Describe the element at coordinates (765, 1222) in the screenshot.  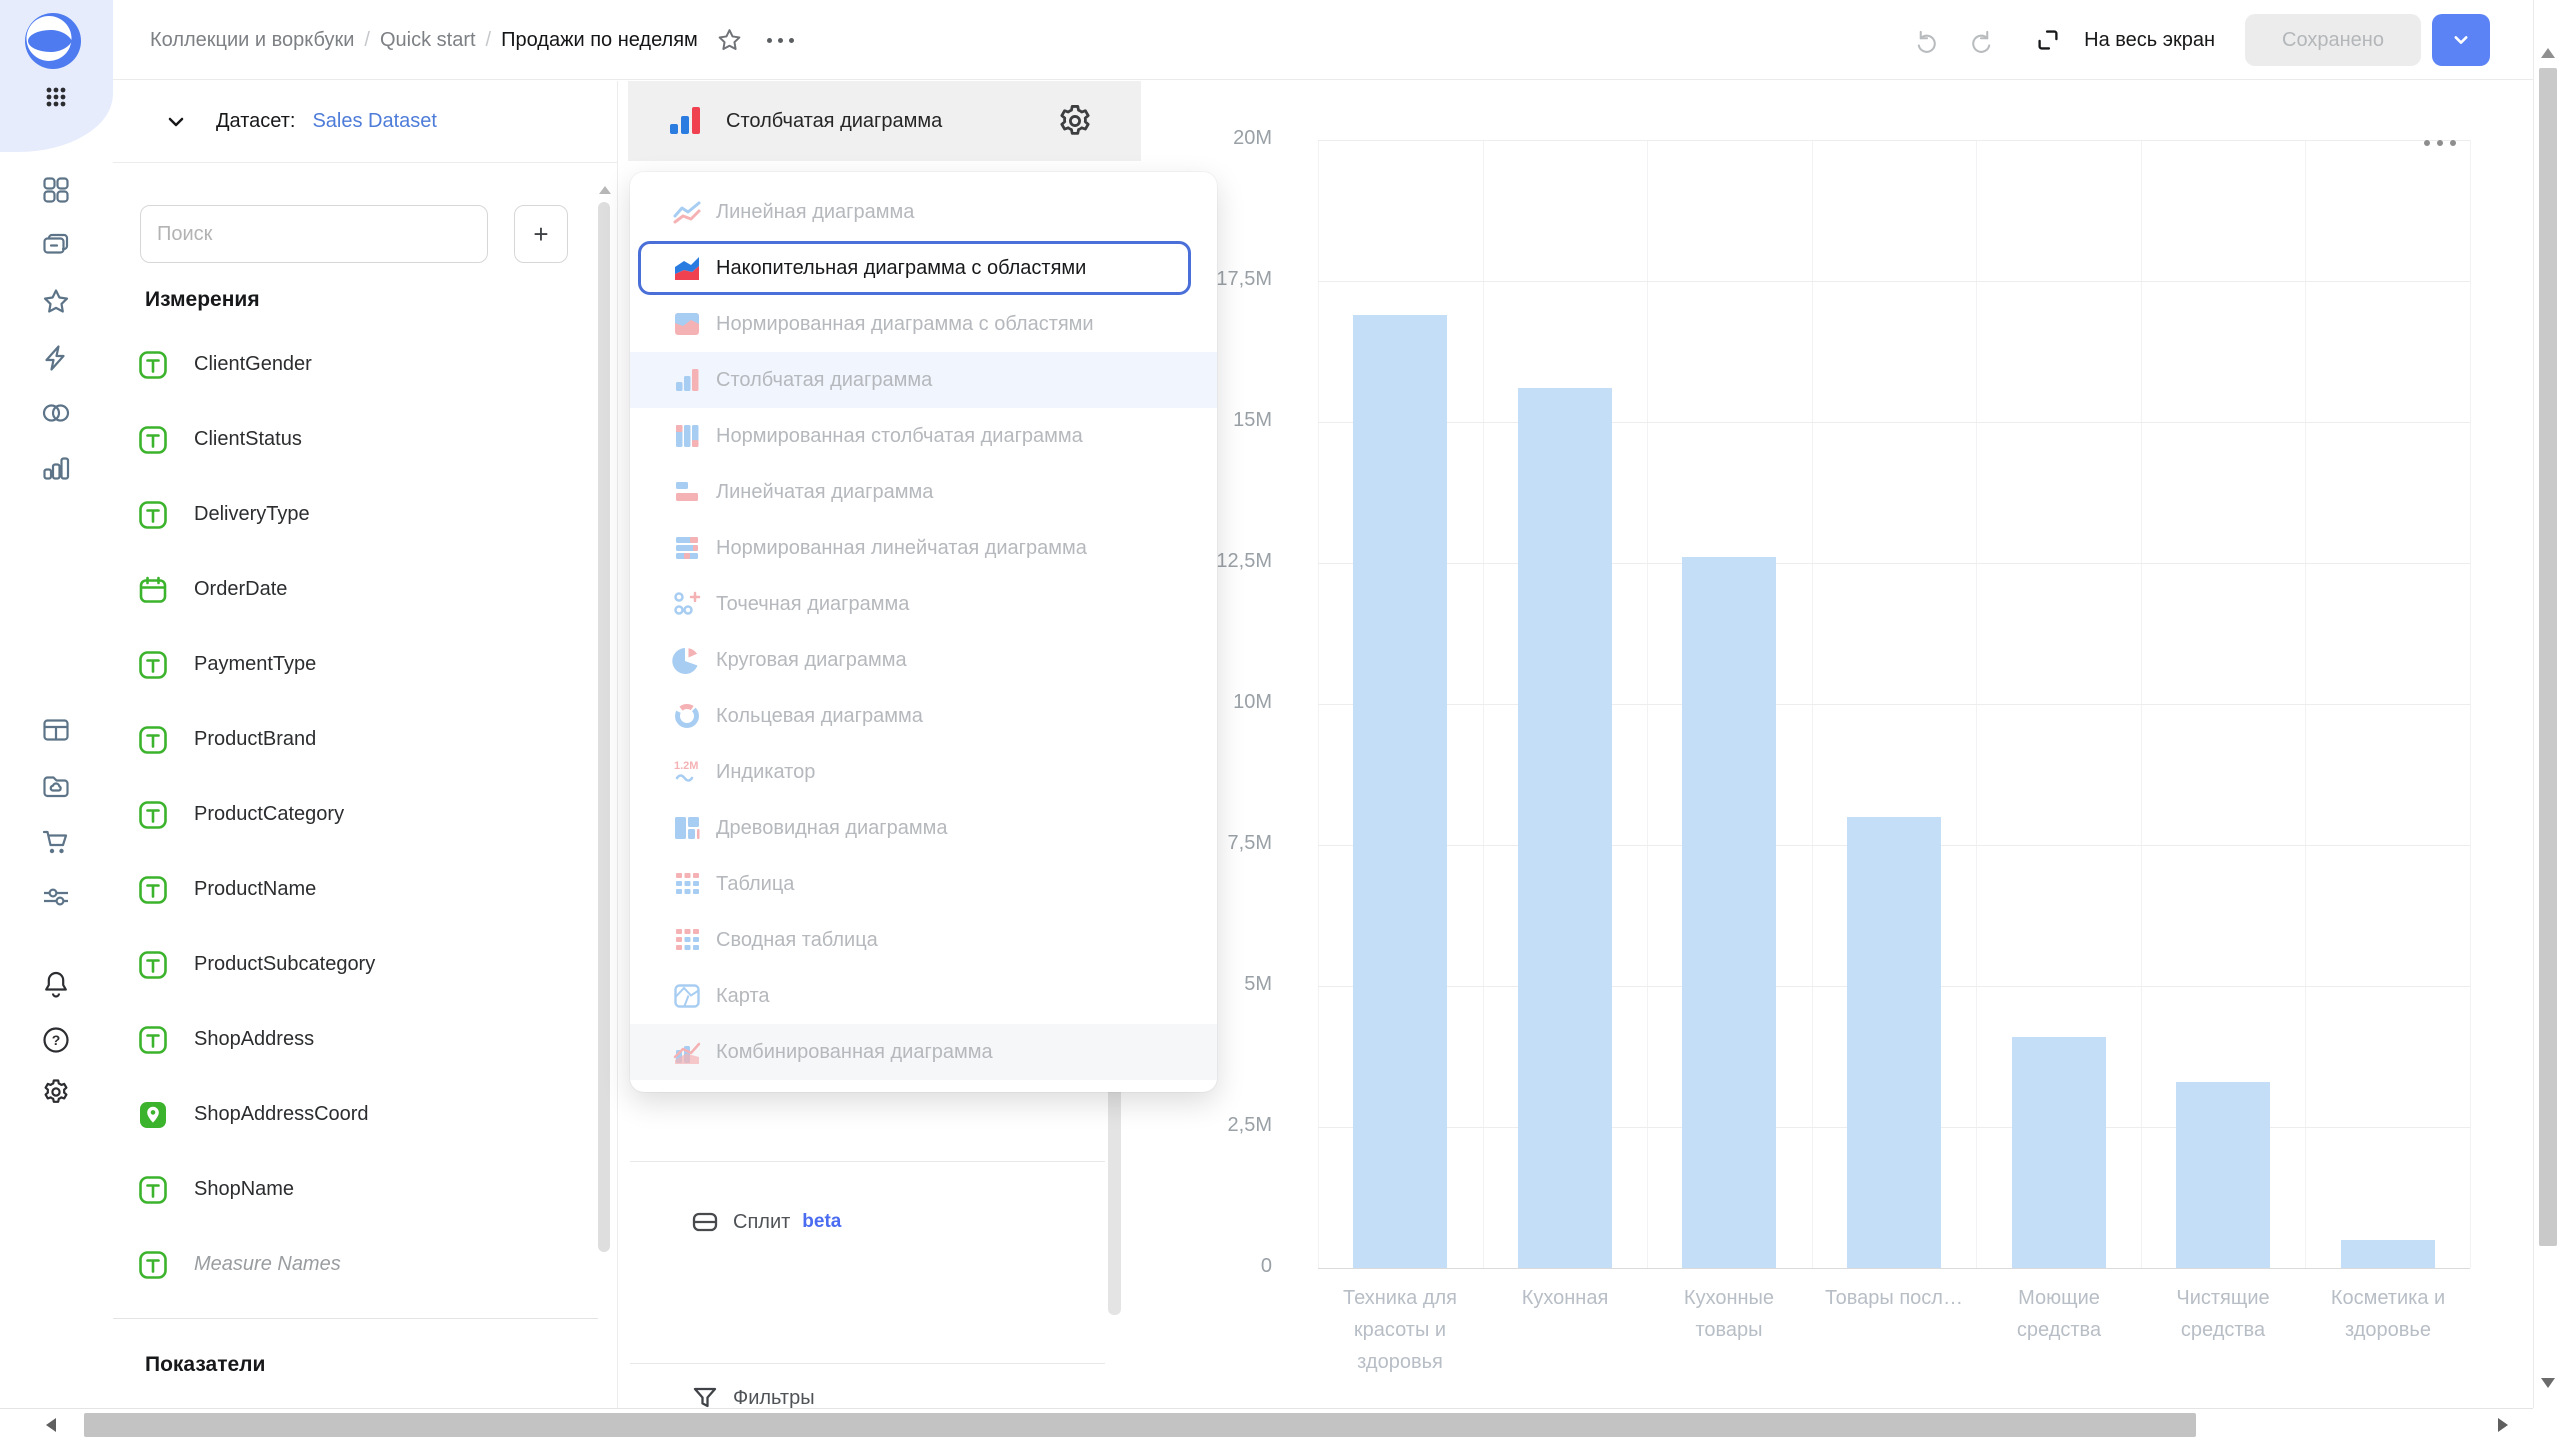
I see `split-section: Сплит beta` at that location.